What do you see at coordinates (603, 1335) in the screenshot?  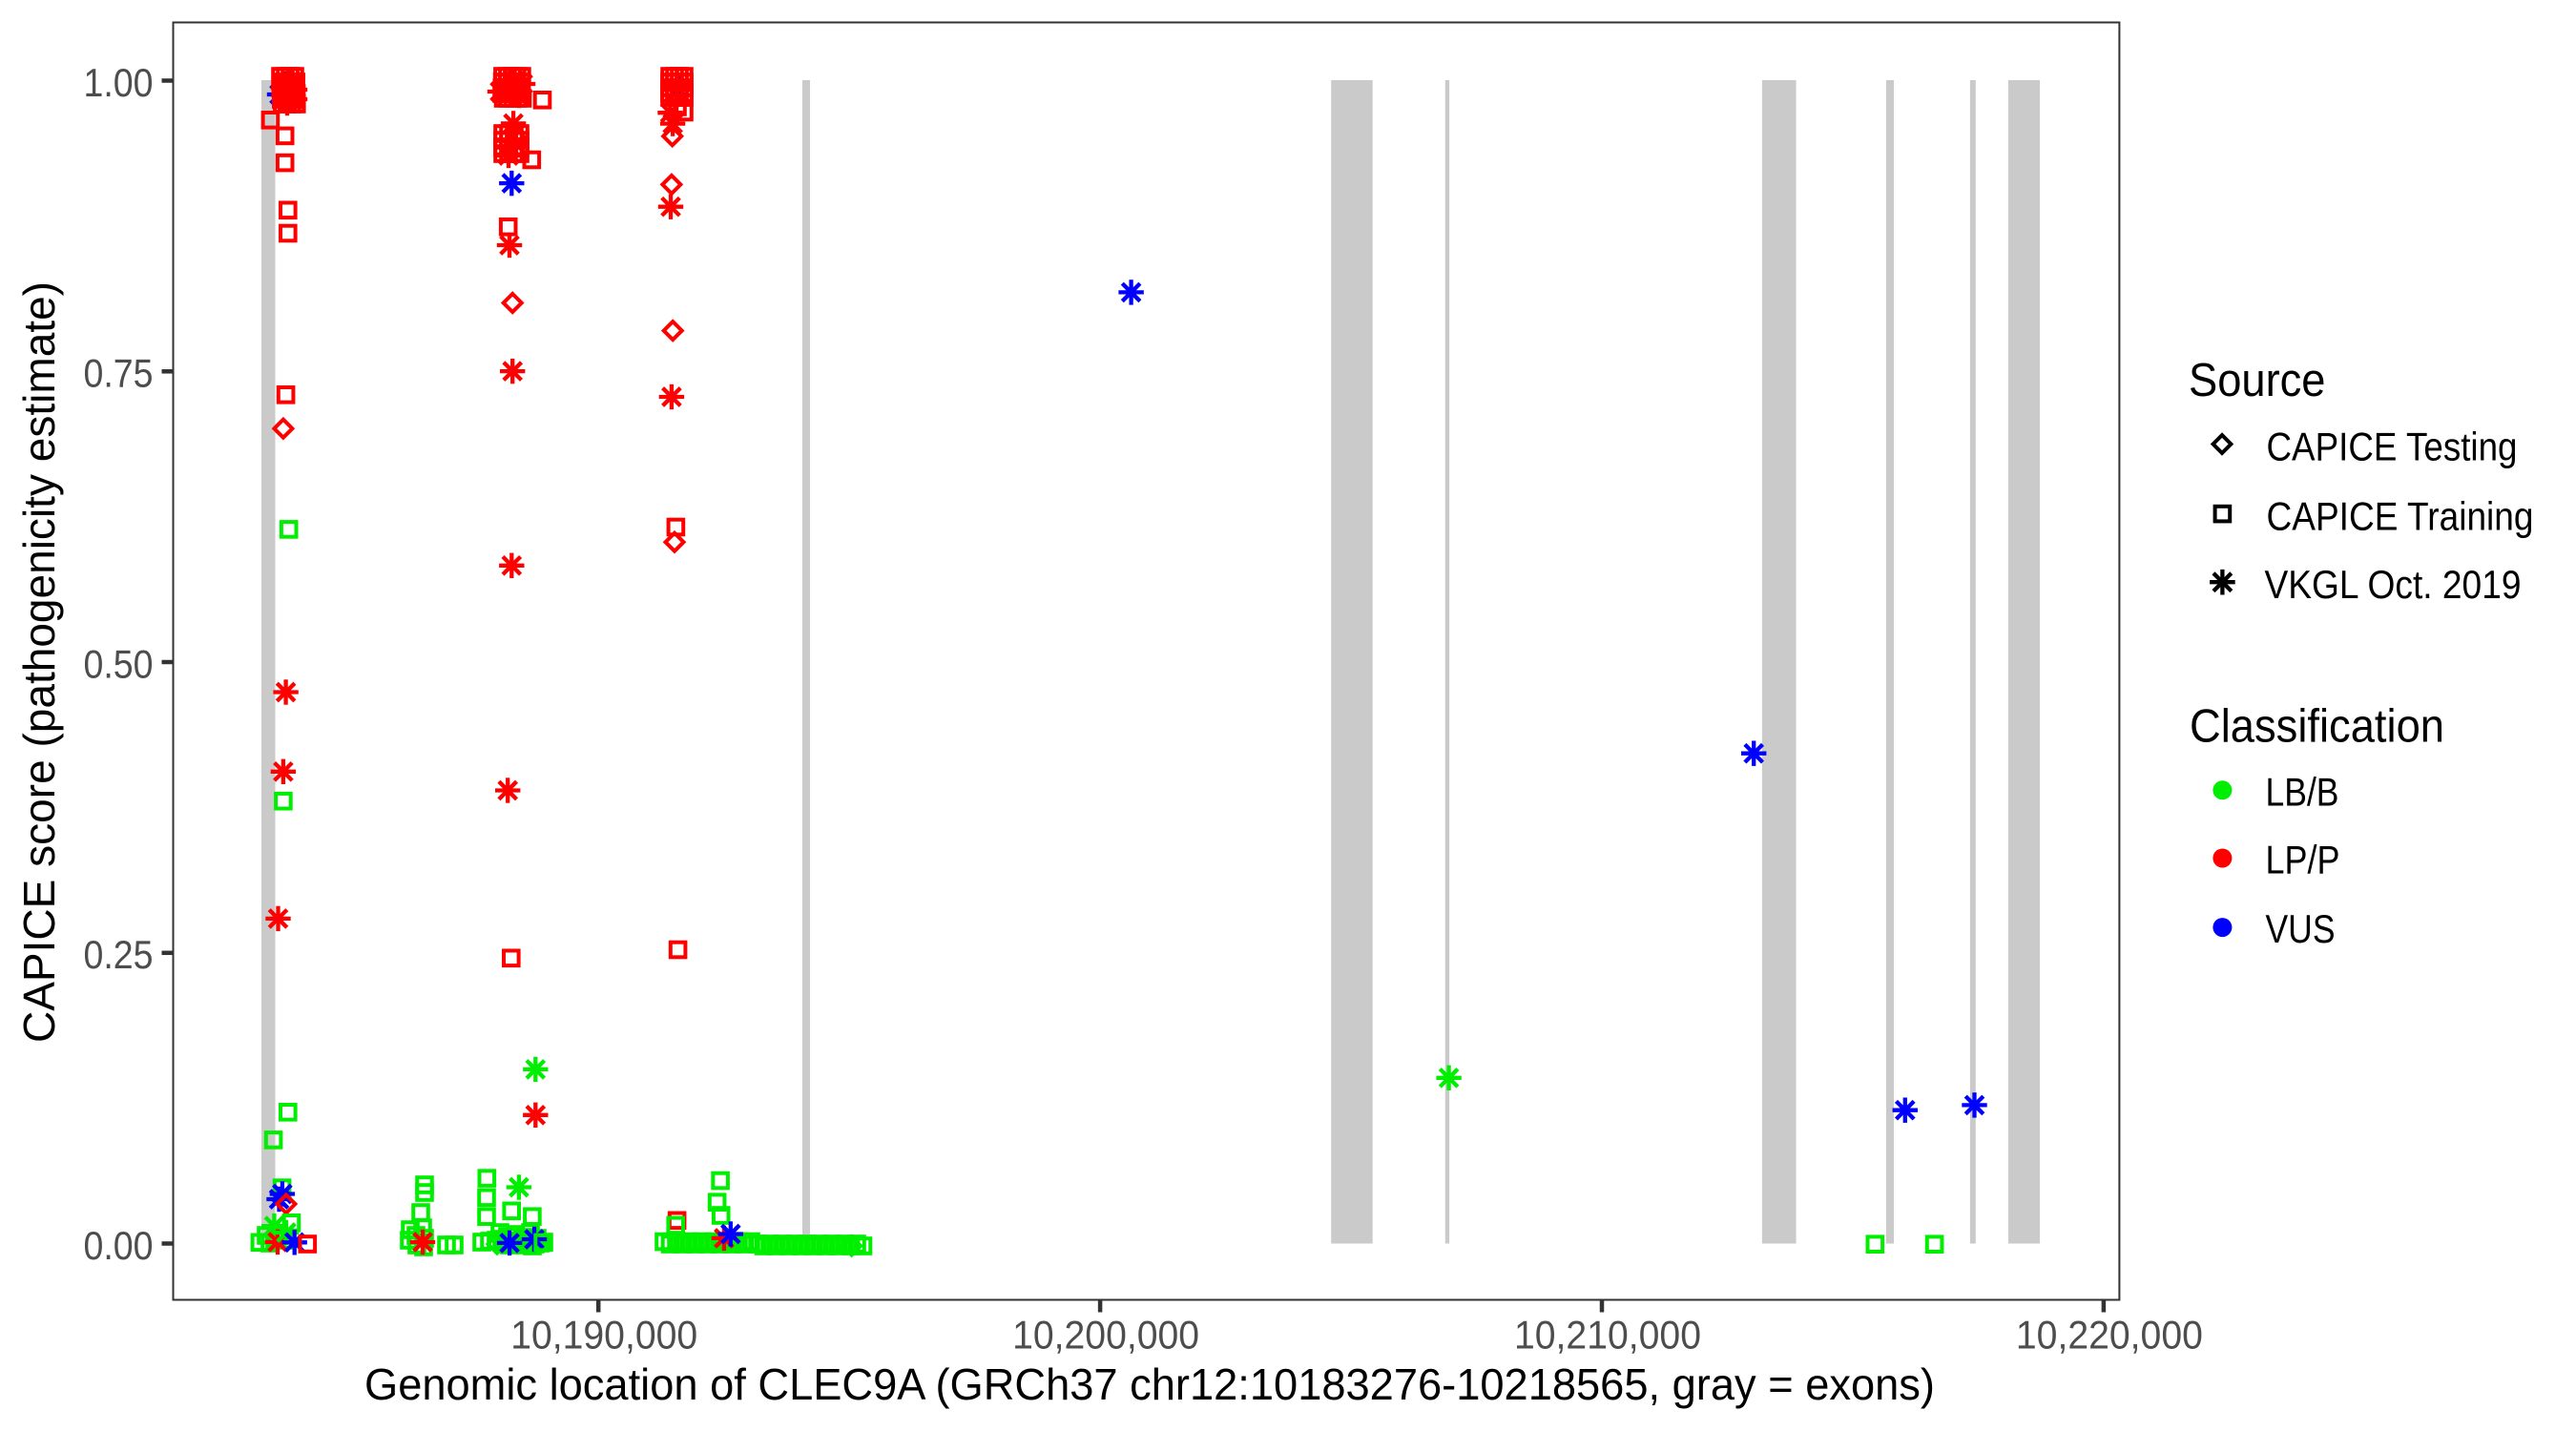 I see `svg-text: 10,190,000` at bounding box center [603, 1335].